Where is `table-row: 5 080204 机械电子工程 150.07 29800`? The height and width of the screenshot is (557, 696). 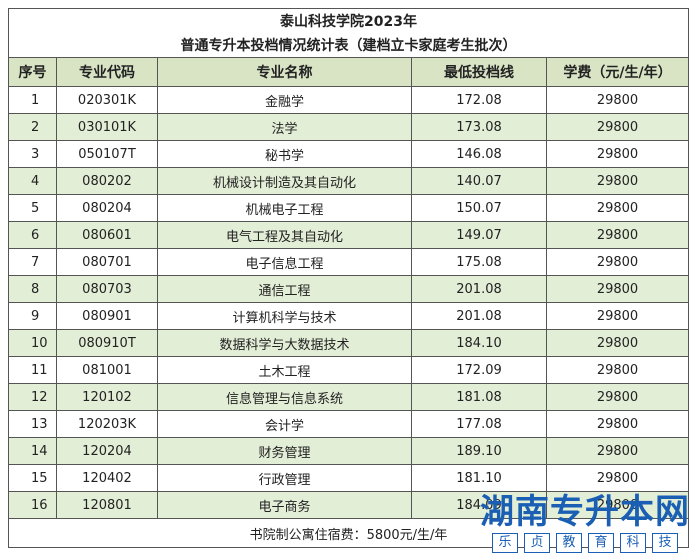
table-row: 5 080204 机械电子工程 150.07 29800 is located at coordinates (348, 208).